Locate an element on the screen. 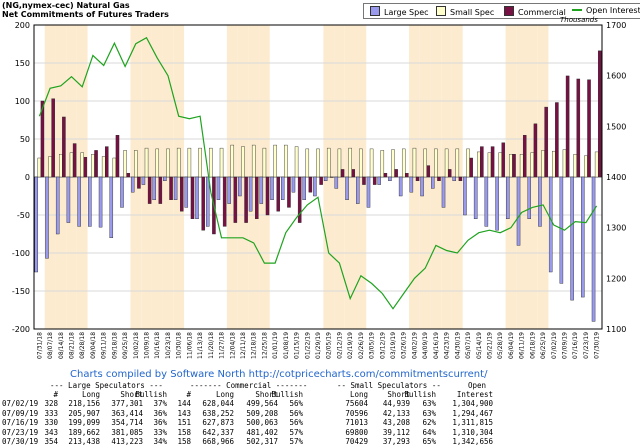 The height and width of the screenshot is (448, 640). chart-title-line1: (NG,nymex-cec) Natural Gas is located at coordinates (66, 5).